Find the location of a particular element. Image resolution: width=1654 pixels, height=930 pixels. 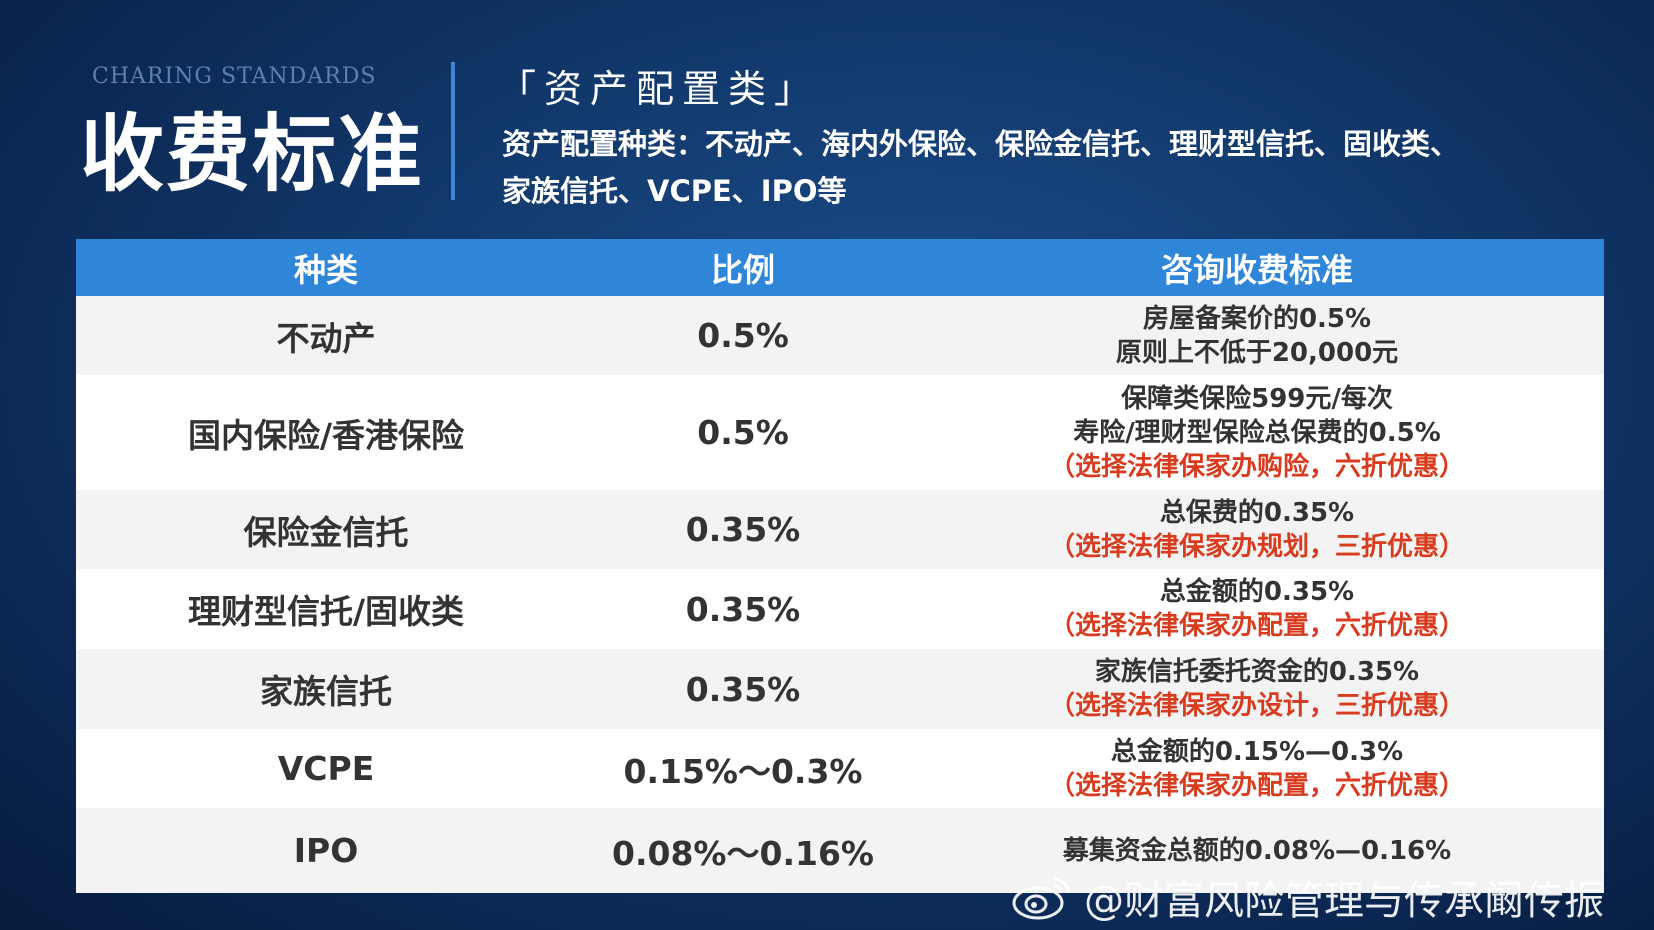

cell-type: 国内保险/香港保险 is located at coordinates (326, 435).